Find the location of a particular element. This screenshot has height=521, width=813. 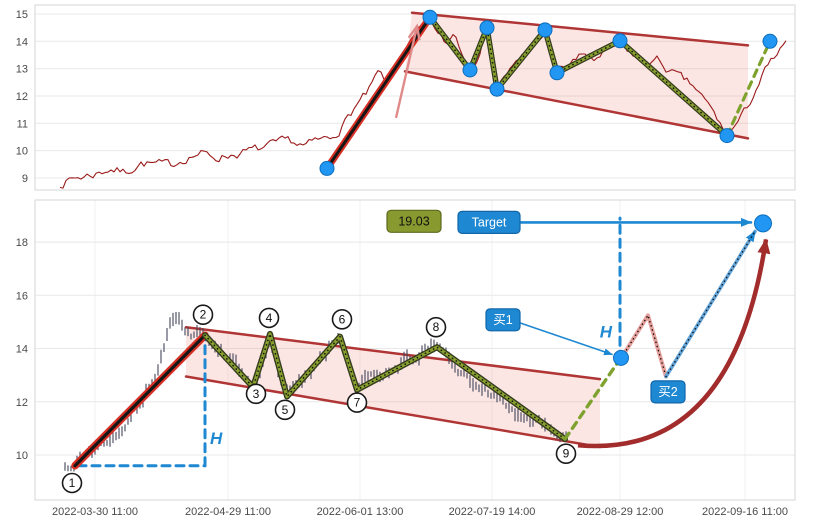

buy1-badge: 买1 is located at coordinates (503, 320).